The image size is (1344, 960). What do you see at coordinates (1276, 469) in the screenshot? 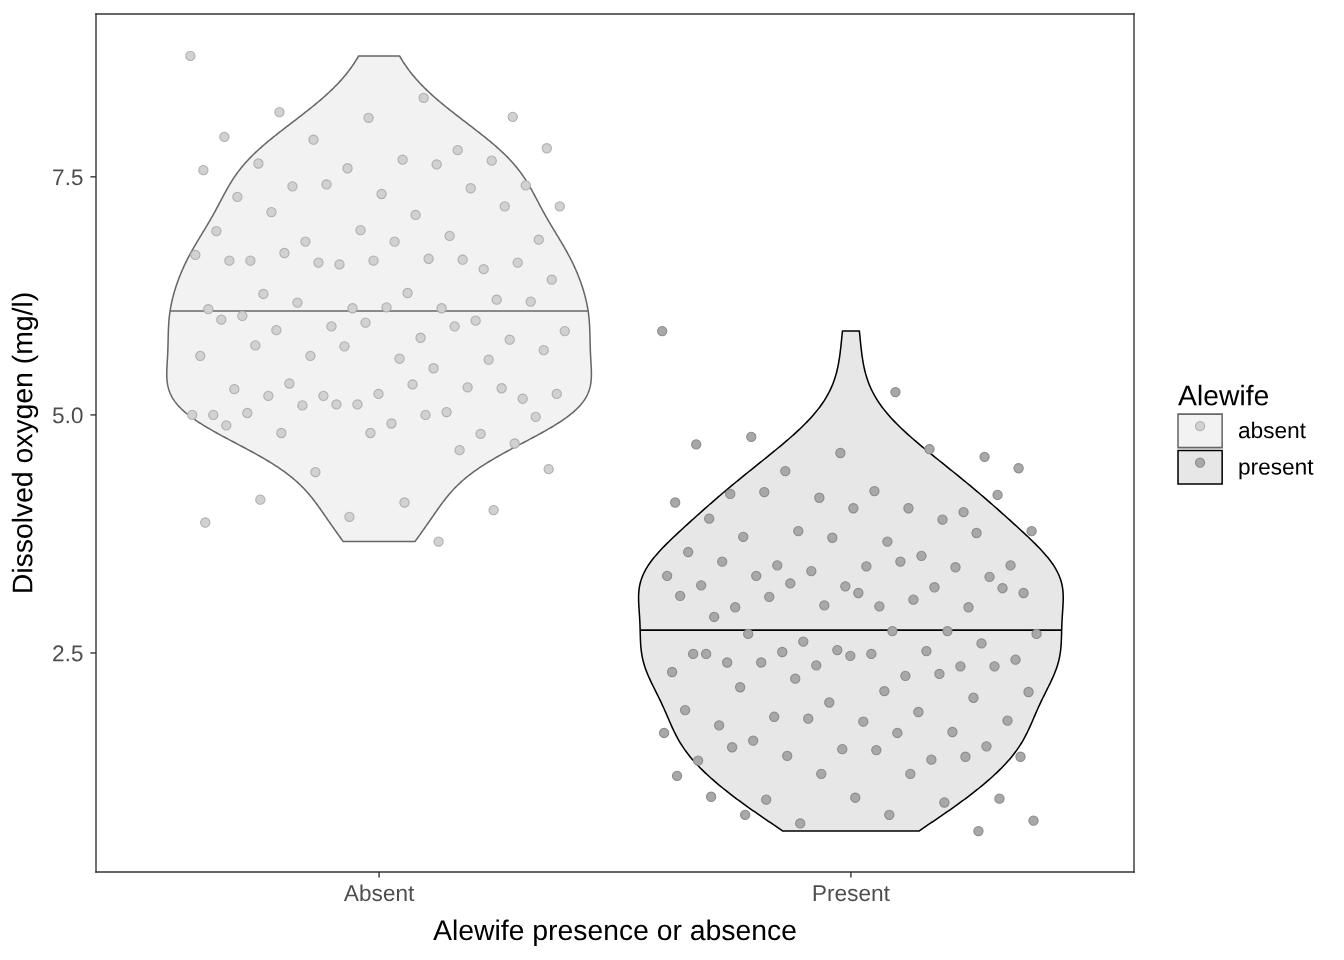
I see `legend-label: present` at bounding box center [1276, 469].